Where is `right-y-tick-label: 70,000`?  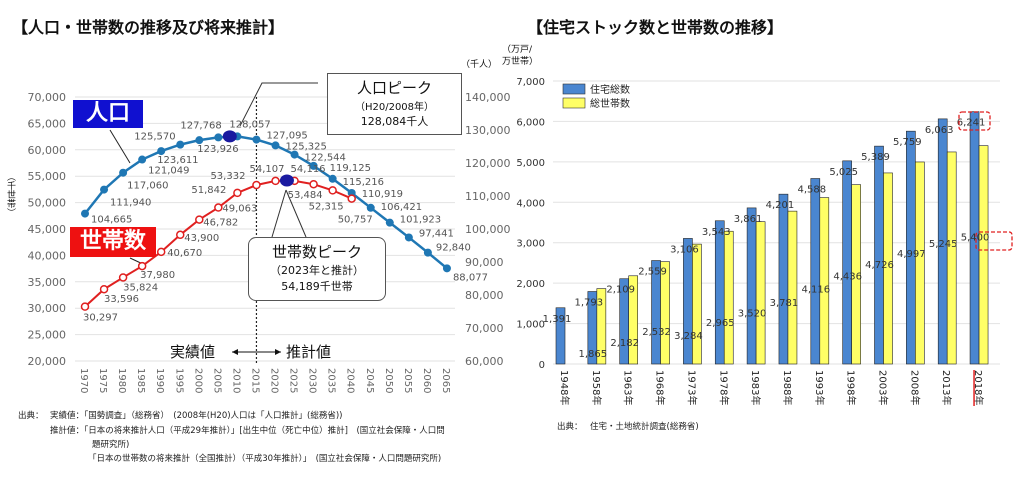
right-y-tick-label: 70,000 is located at coordinates (484, 328).